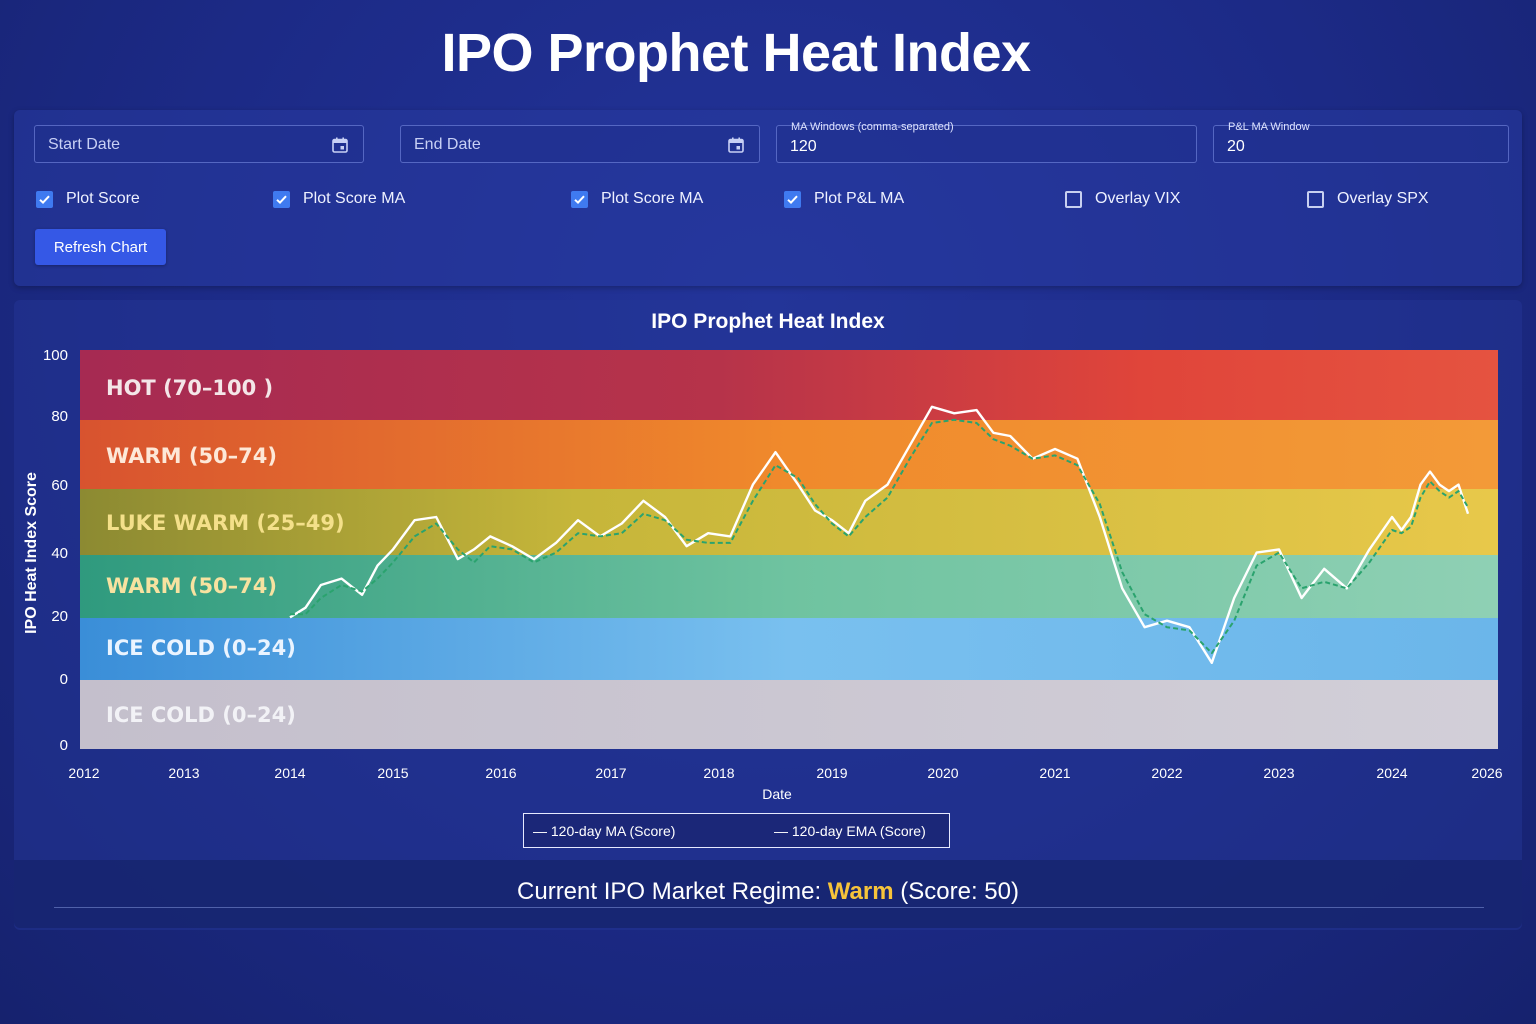 The image size is (1536, 1024). I want to click on plot-score-checkbox: Plot Score, so click(88, 199).